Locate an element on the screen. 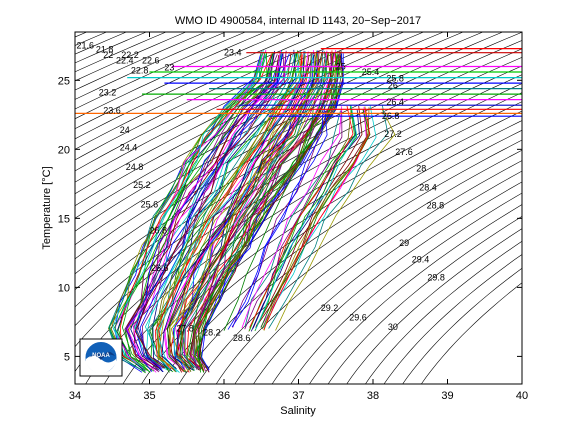  x-tick-label: 40 is located at coordinates (522, 396).